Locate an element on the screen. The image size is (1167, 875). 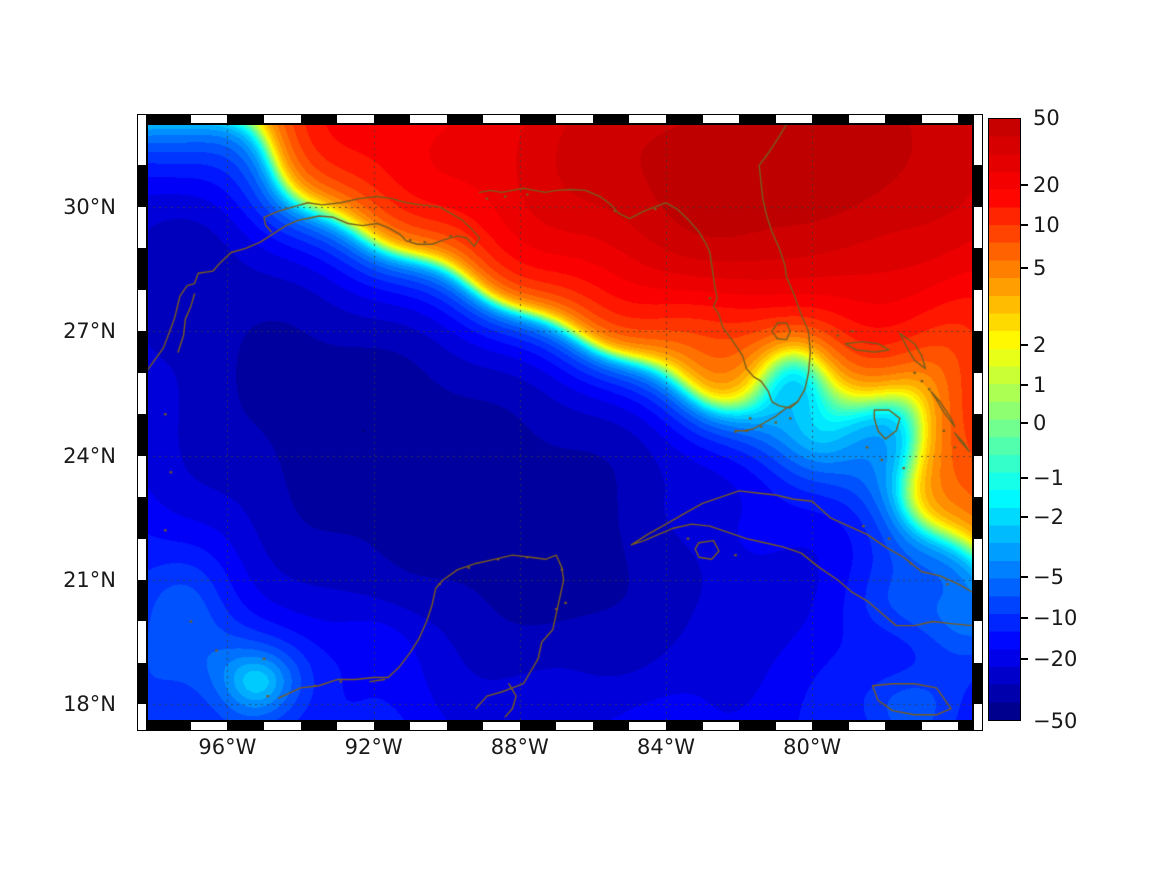
longitude-label-80°W: 80°W is located at coordinates (812, 747).